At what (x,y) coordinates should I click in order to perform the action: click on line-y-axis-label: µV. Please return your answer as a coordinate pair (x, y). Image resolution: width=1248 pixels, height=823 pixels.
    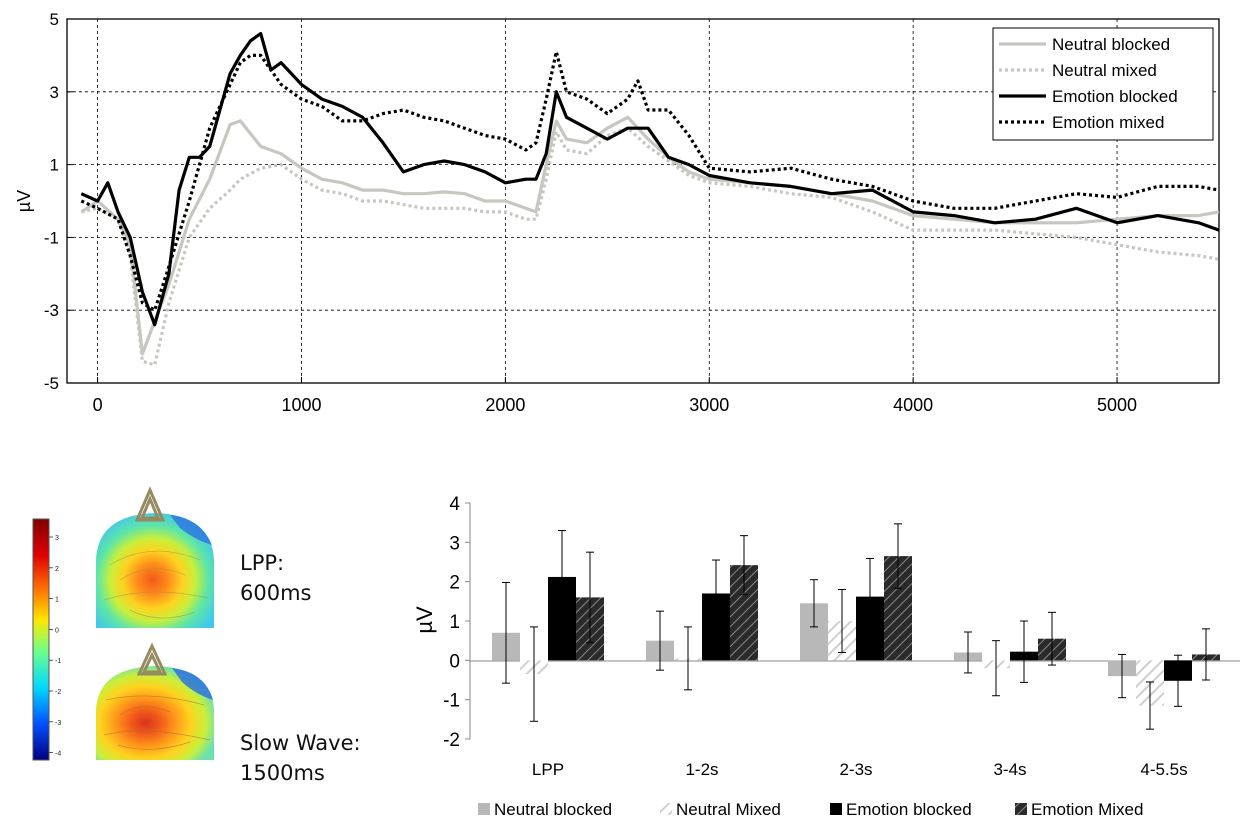
    Looking at the image, I should click on (24, 201).